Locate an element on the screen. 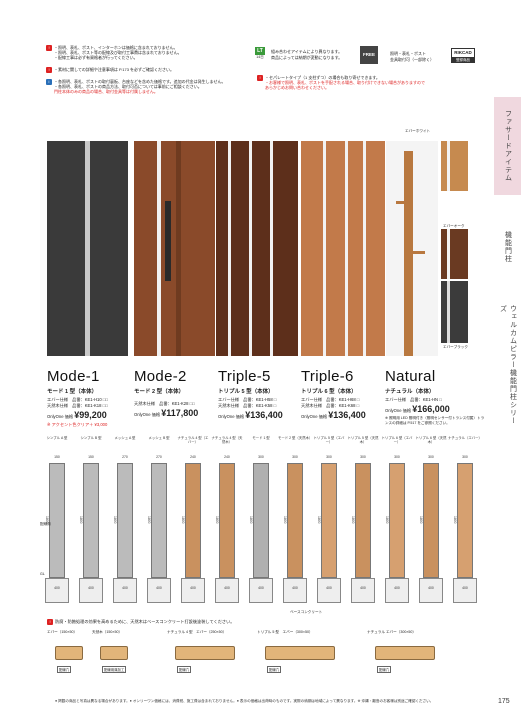 The width and height of the screenshot is (521, 720). drawing-label: モード 1 型 is located at coordinates (261, 438).